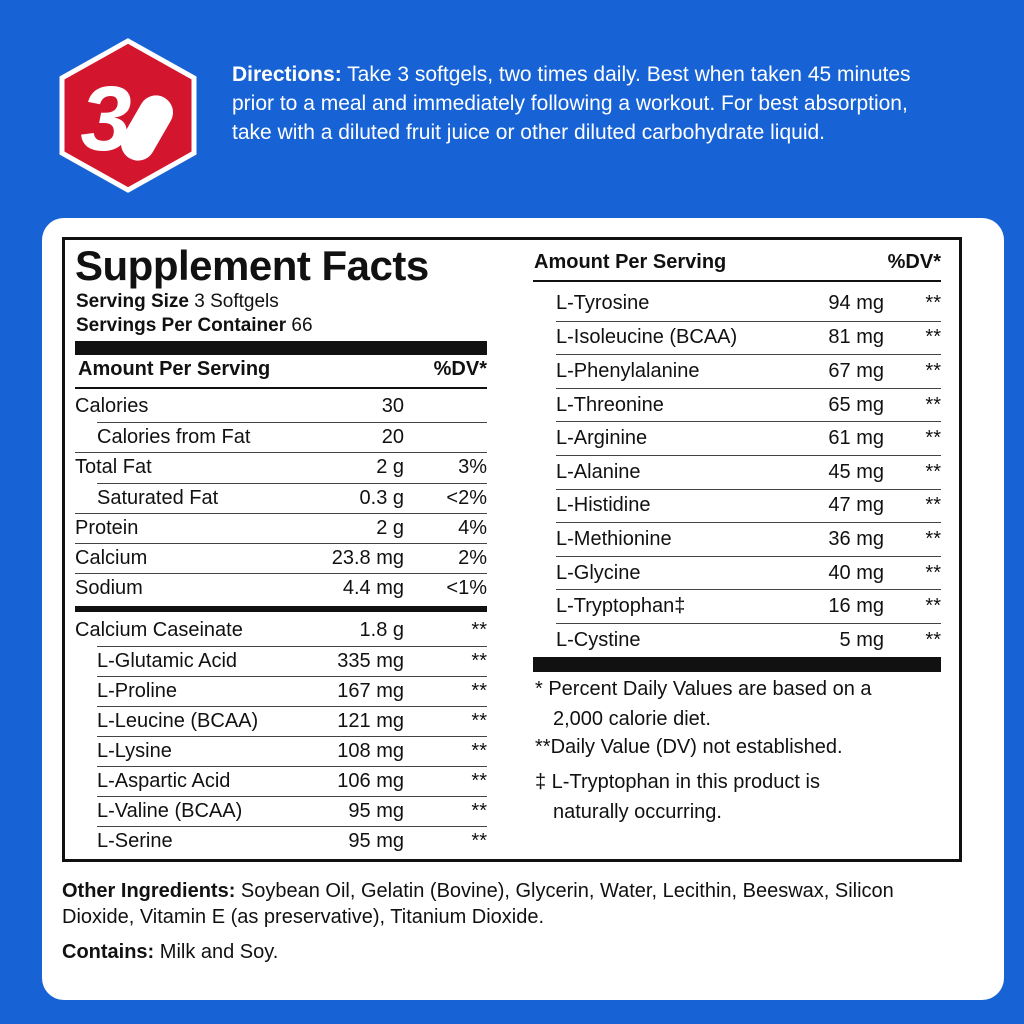 The height and width of the screenshot is (1024, 1024). Describe the element at coordinates (134, 751) in the screenshot. I see `row-name: L-Lysine` at that location.